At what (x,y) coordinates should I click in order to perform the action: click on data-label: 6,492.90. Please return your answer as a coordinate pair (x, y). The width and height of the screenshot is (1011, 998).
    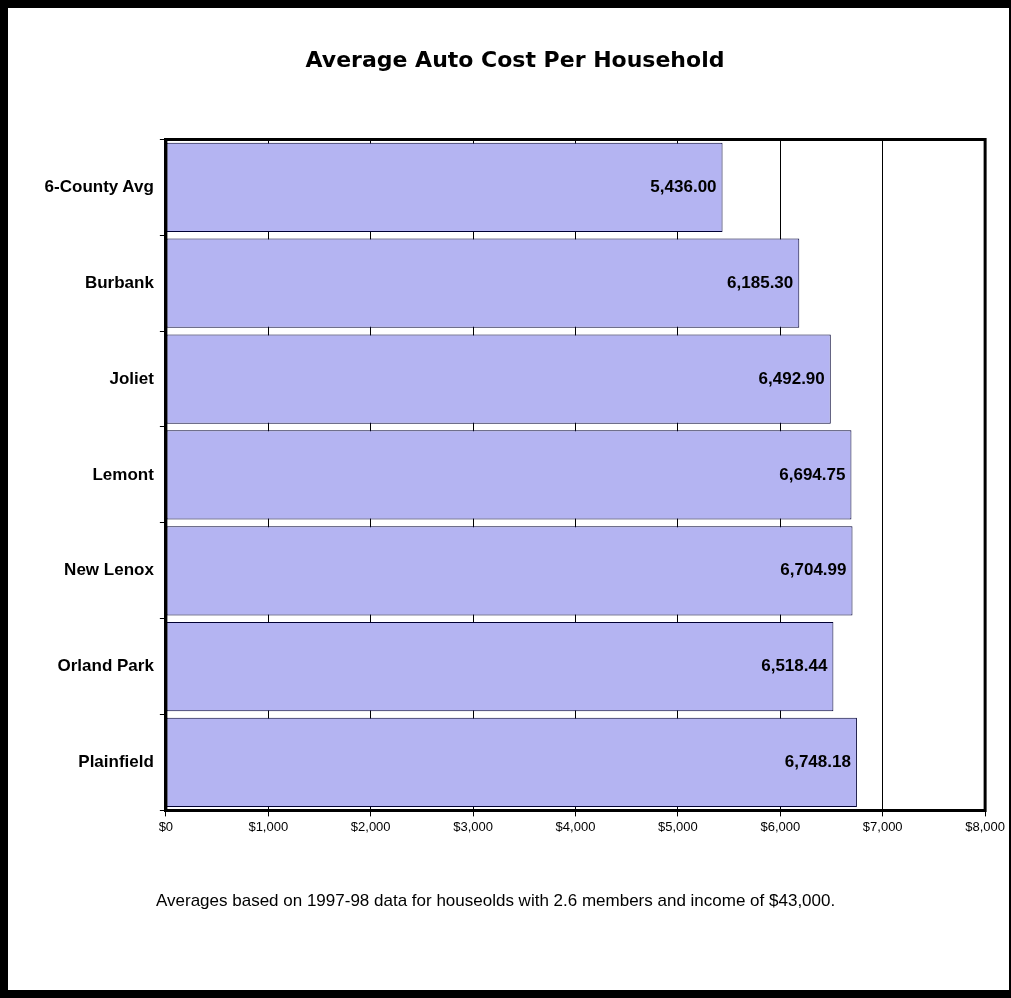
    Looking at the image, I should click on (791, 378).